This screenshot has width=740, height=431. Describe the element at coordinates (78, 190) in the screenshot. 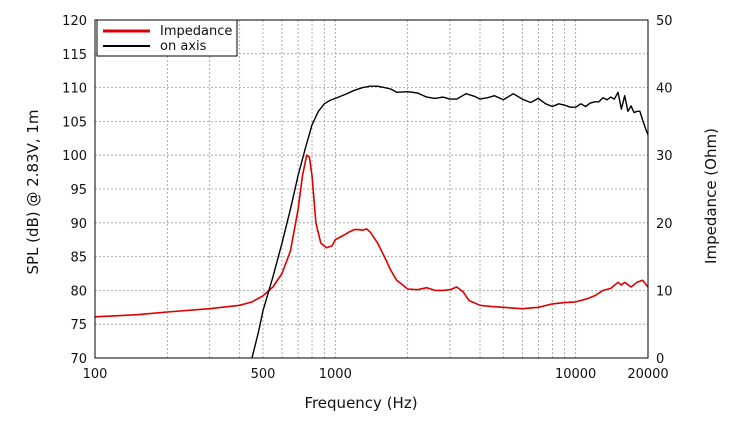

I see `y-tick-label: 95` at that location.